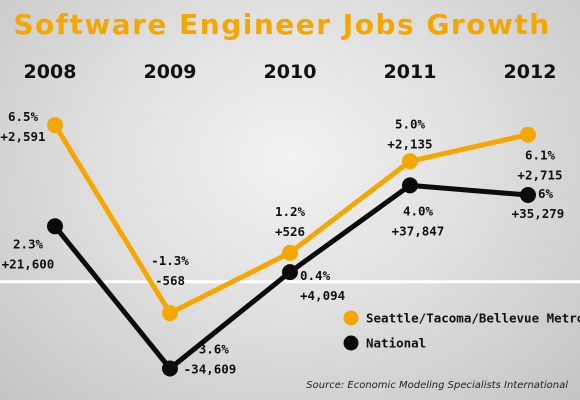 This screenshot has height=400, width=580. I want to click on national-legend-marker, so click(351, 343).